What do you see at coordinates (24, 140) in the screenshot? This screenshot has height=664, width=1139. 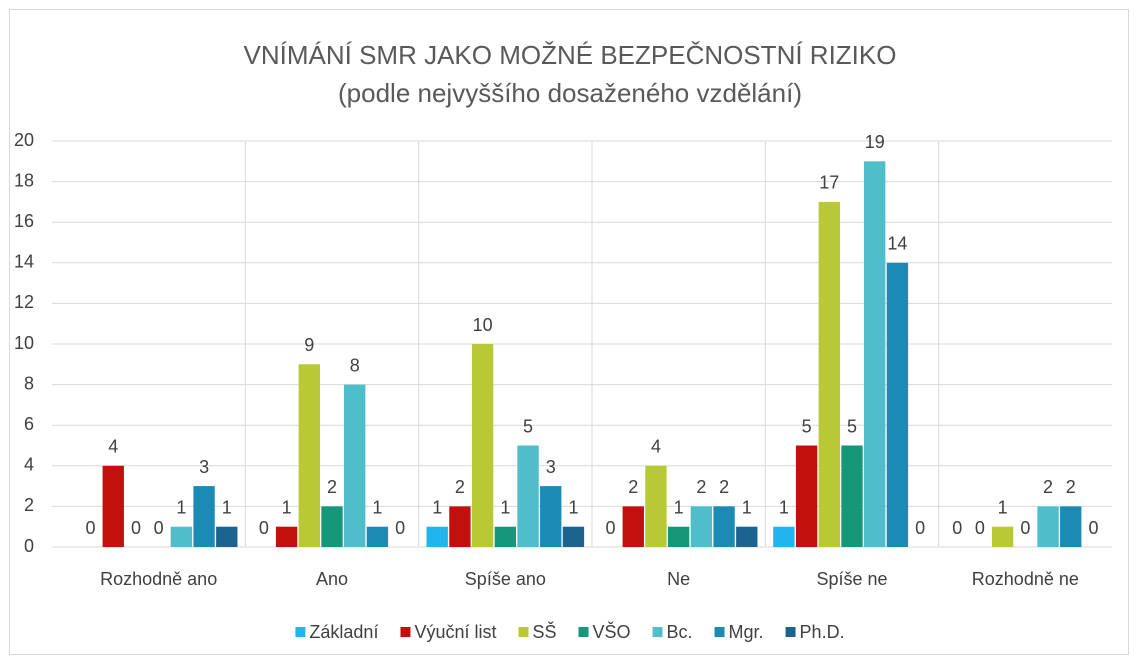 I see `y-tick-label: 20` at bounding box center [24, 140].